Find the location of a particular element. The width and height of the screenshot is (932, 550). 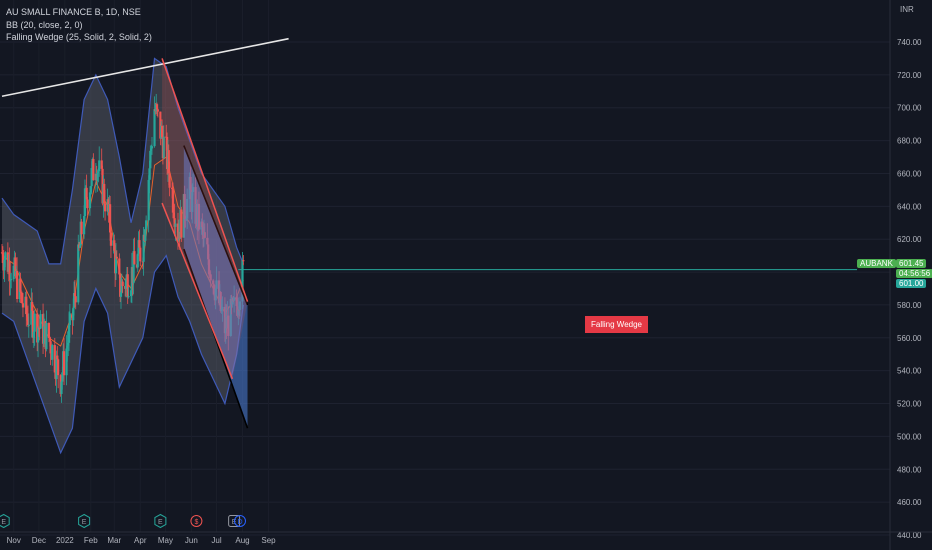

x-tick-label: Aug is located at coordinates (242, 540).